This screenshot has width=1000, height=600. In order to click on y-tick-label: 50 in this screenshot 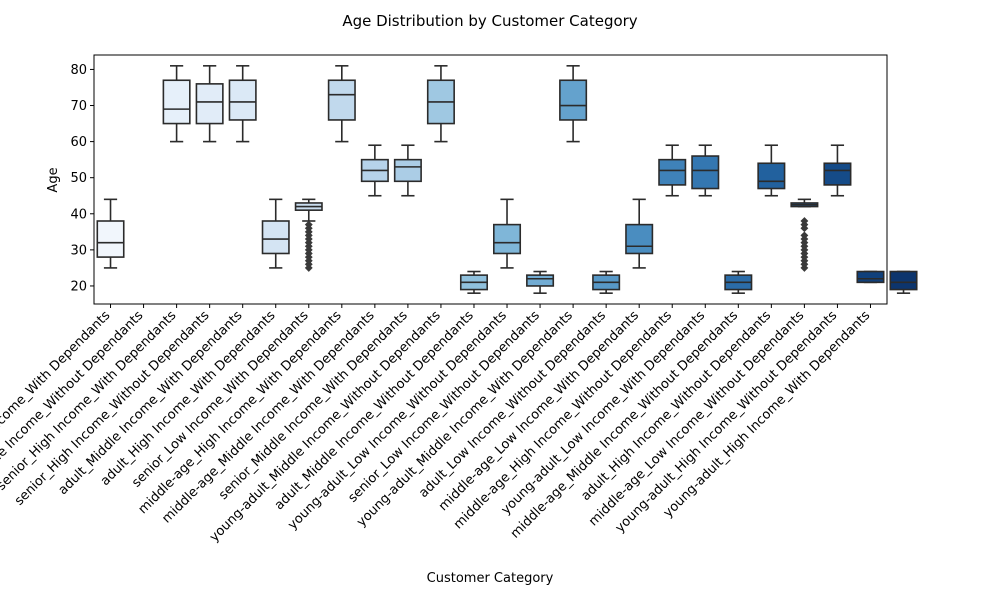, I will do `click(78, 178)`.